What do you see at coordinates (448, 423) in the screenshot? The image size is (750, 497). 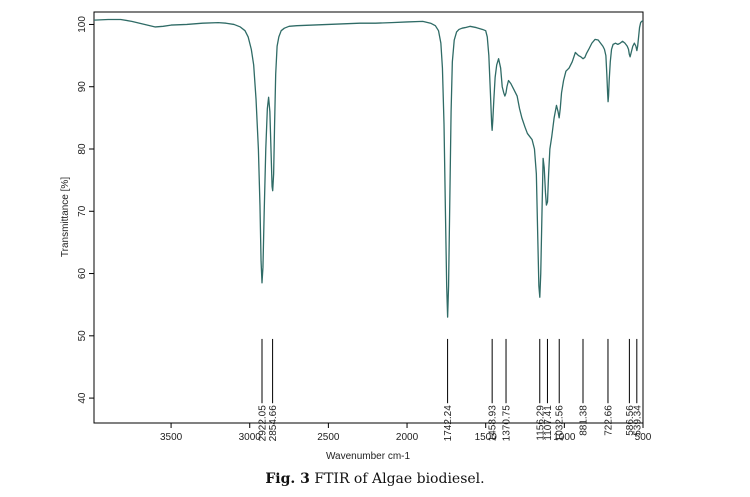 I see `peak-label: 1742.24` at bounding box center [448, 423].